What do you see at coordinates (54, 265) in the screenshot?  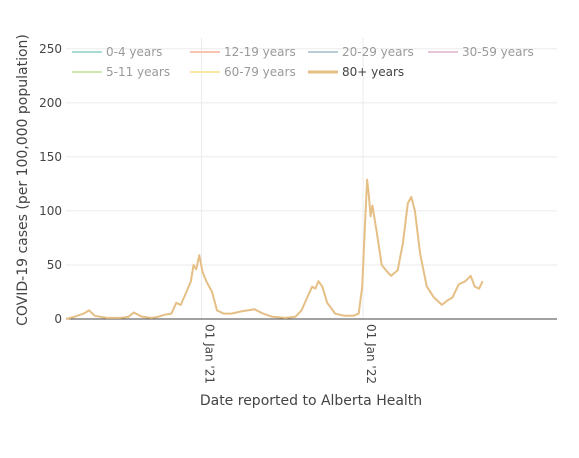 I see `y-tick-label: 50` at bounding box center [54, 265].